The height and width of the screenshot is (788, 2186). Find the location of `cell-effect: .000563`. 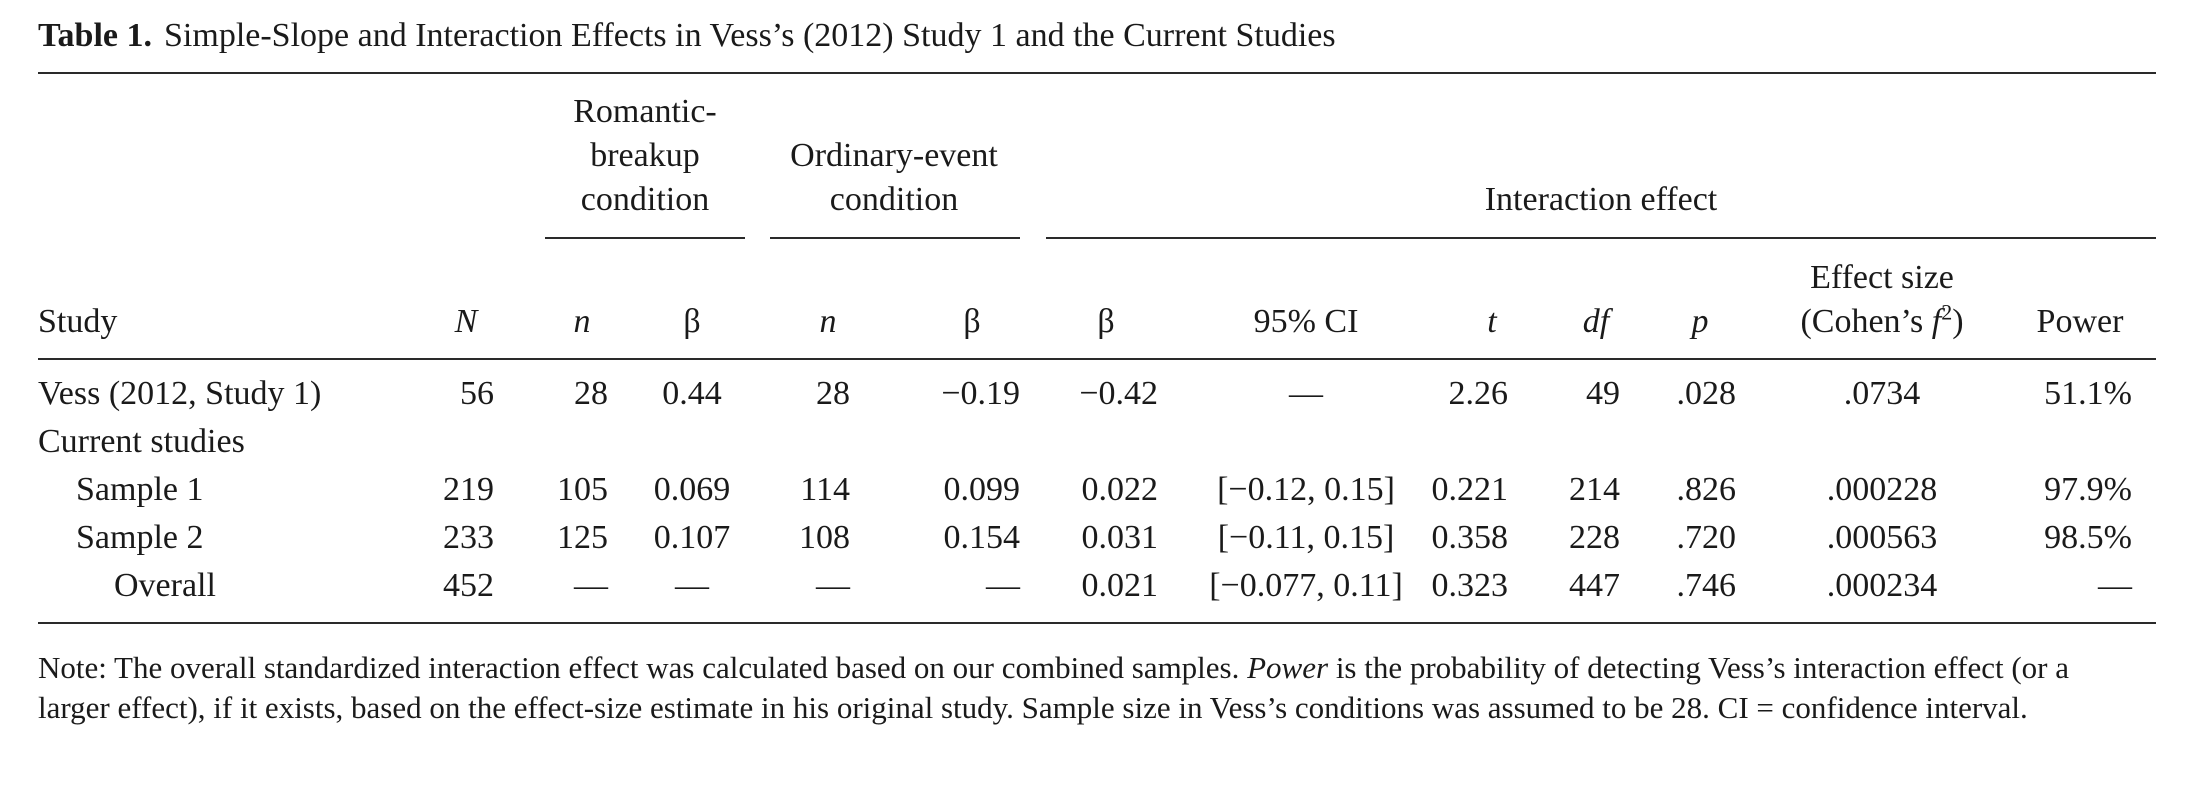

cell-effect: .000563 is located at coordinates (1882, 537).